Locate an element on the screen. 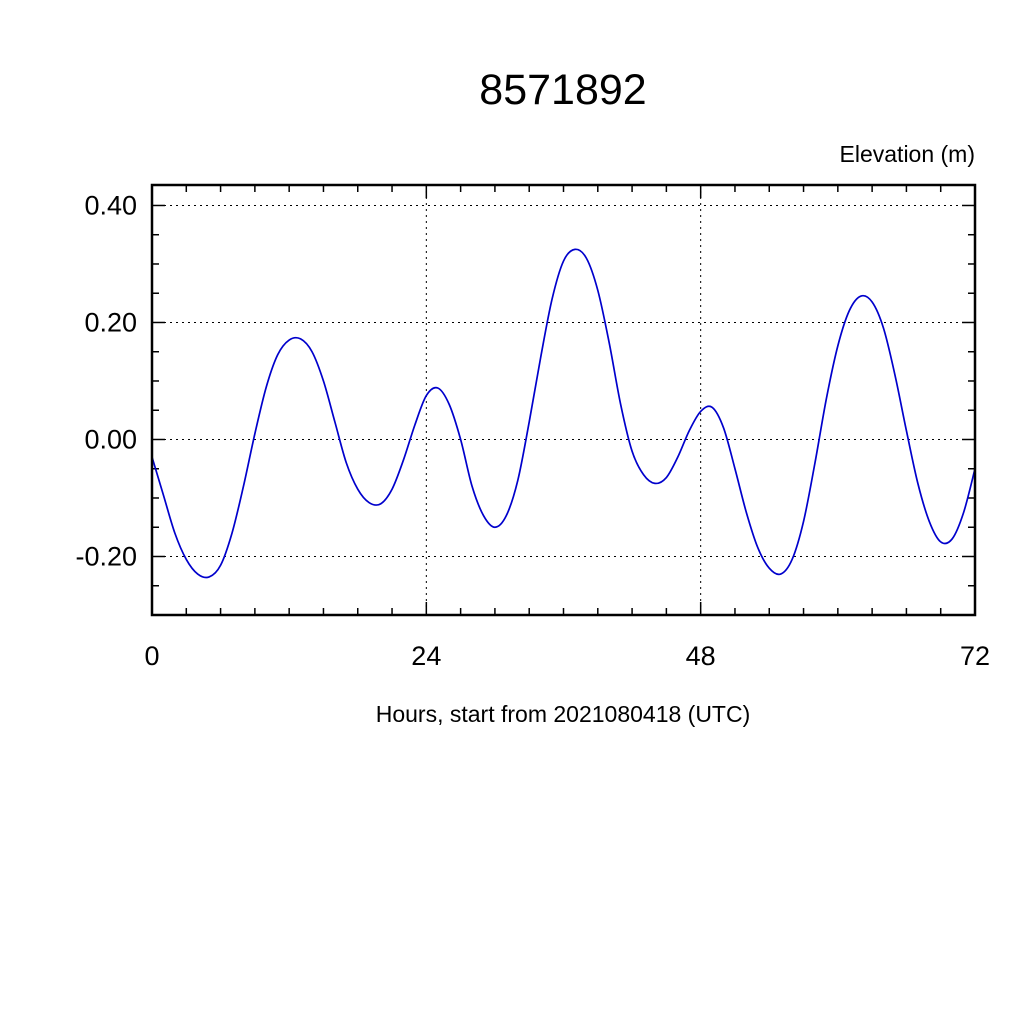  y-tick-label: -0.20 is located at coordinates (106, 556).